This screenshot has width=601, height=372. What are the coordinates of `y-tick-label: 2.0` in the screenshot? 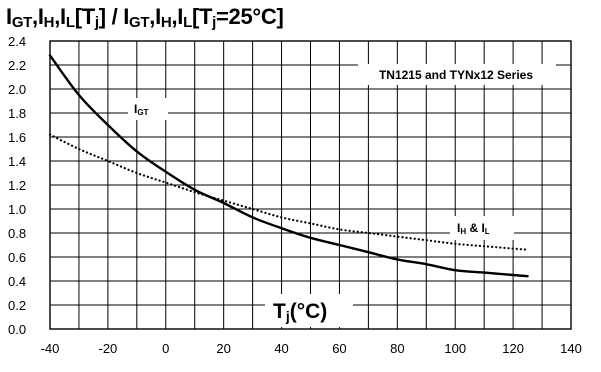 It's located at (17, 89).